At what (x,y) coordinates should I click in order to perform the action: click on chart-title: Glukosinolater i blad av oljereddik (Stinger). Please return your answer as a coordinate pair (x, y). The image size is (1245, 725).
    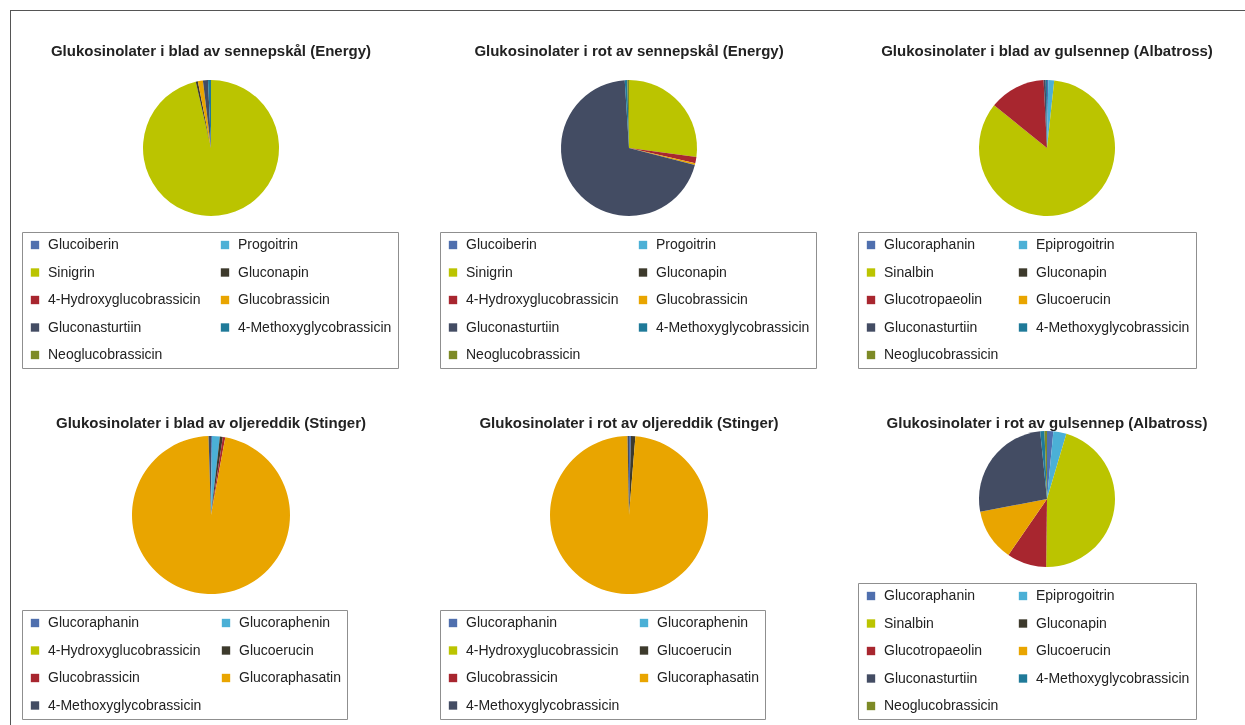
    Looking at the image, I should click on (211, 422).